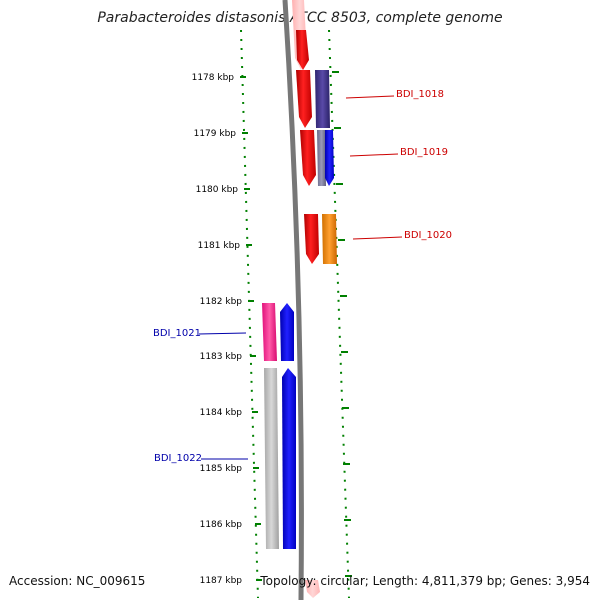 This screenshot has height=600, width=600. I want to click on left-minor-ticks, so click(249, 314).